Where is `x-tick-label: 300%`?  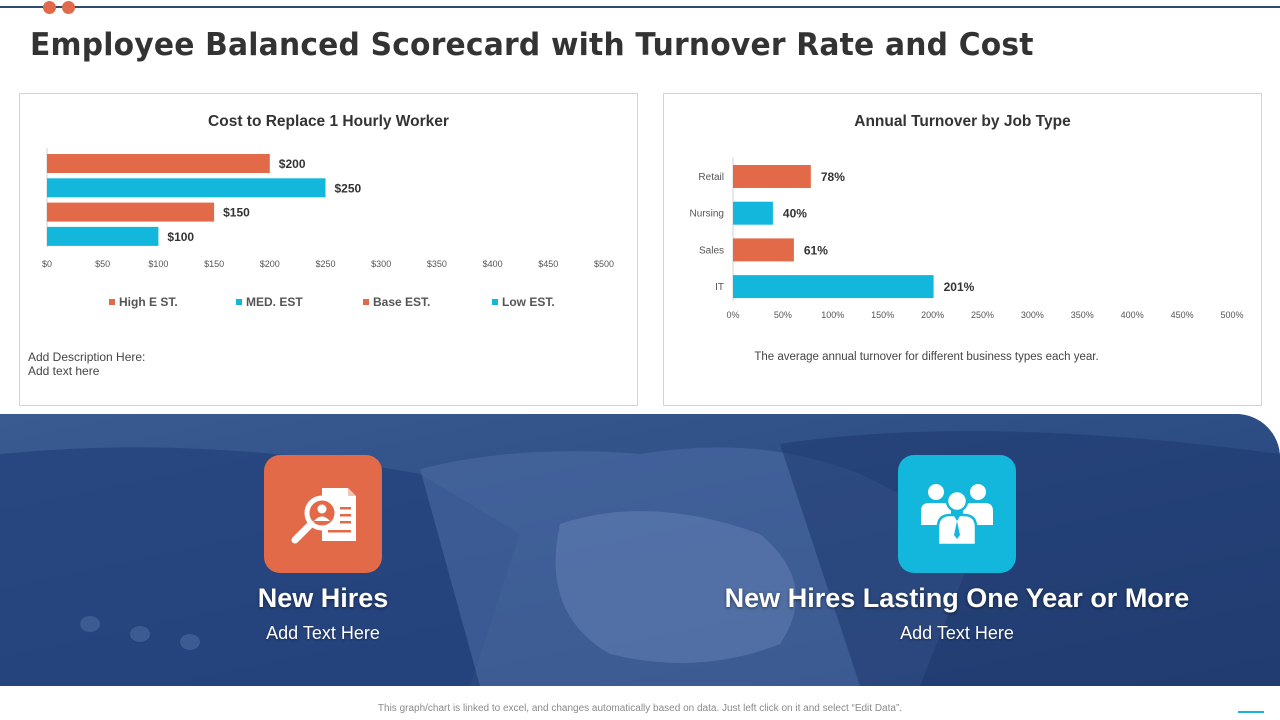 x-tick-label: 300% is located at coordinates (1032, 315).